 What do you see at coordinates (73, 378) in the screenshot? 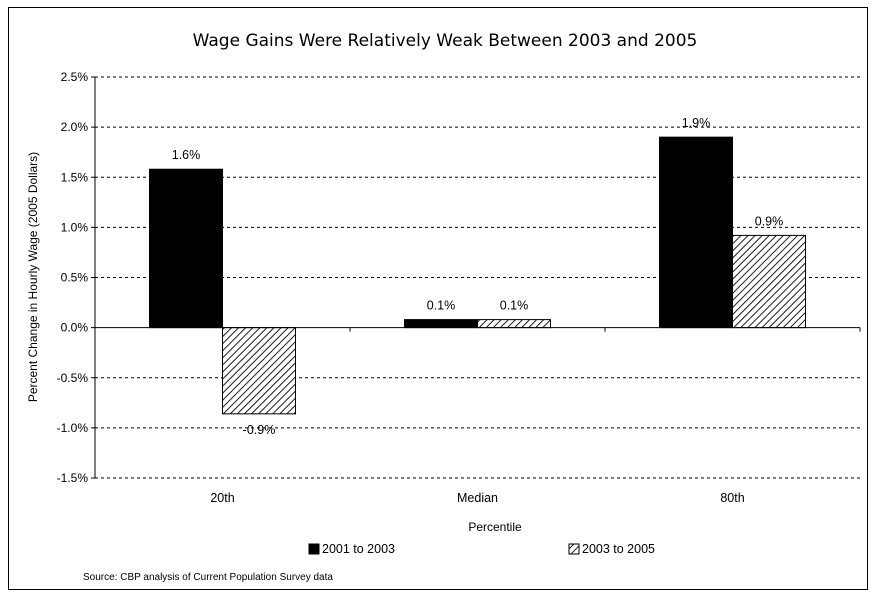
I see `y-tick-label: -0.5%` at bounding box center [73, 378].